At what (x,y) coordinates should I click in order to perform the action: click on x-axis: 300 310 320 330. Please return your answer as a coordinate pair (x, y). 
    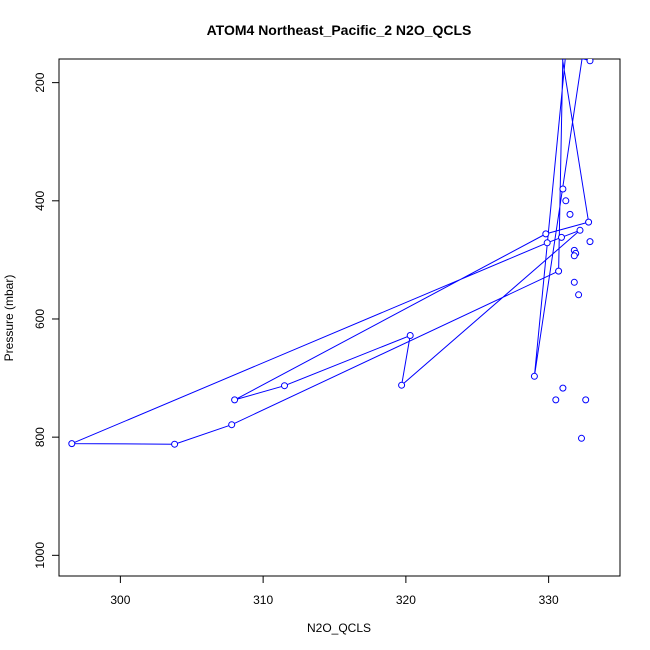
    Looking at the image, I should click on (334, 591).